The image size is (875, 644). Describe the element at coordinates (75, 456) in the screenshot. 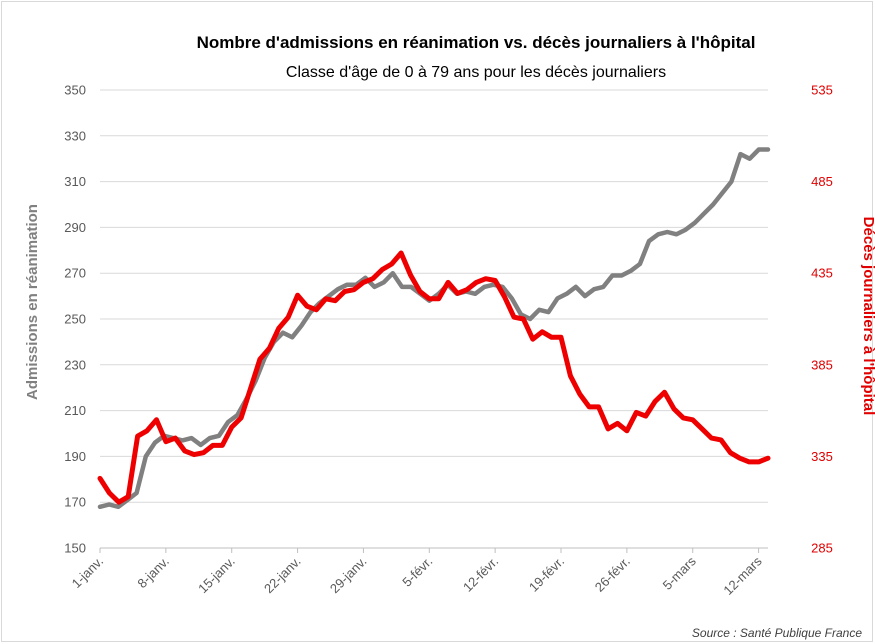

I see `y-left-tick-label: 190` at that location.